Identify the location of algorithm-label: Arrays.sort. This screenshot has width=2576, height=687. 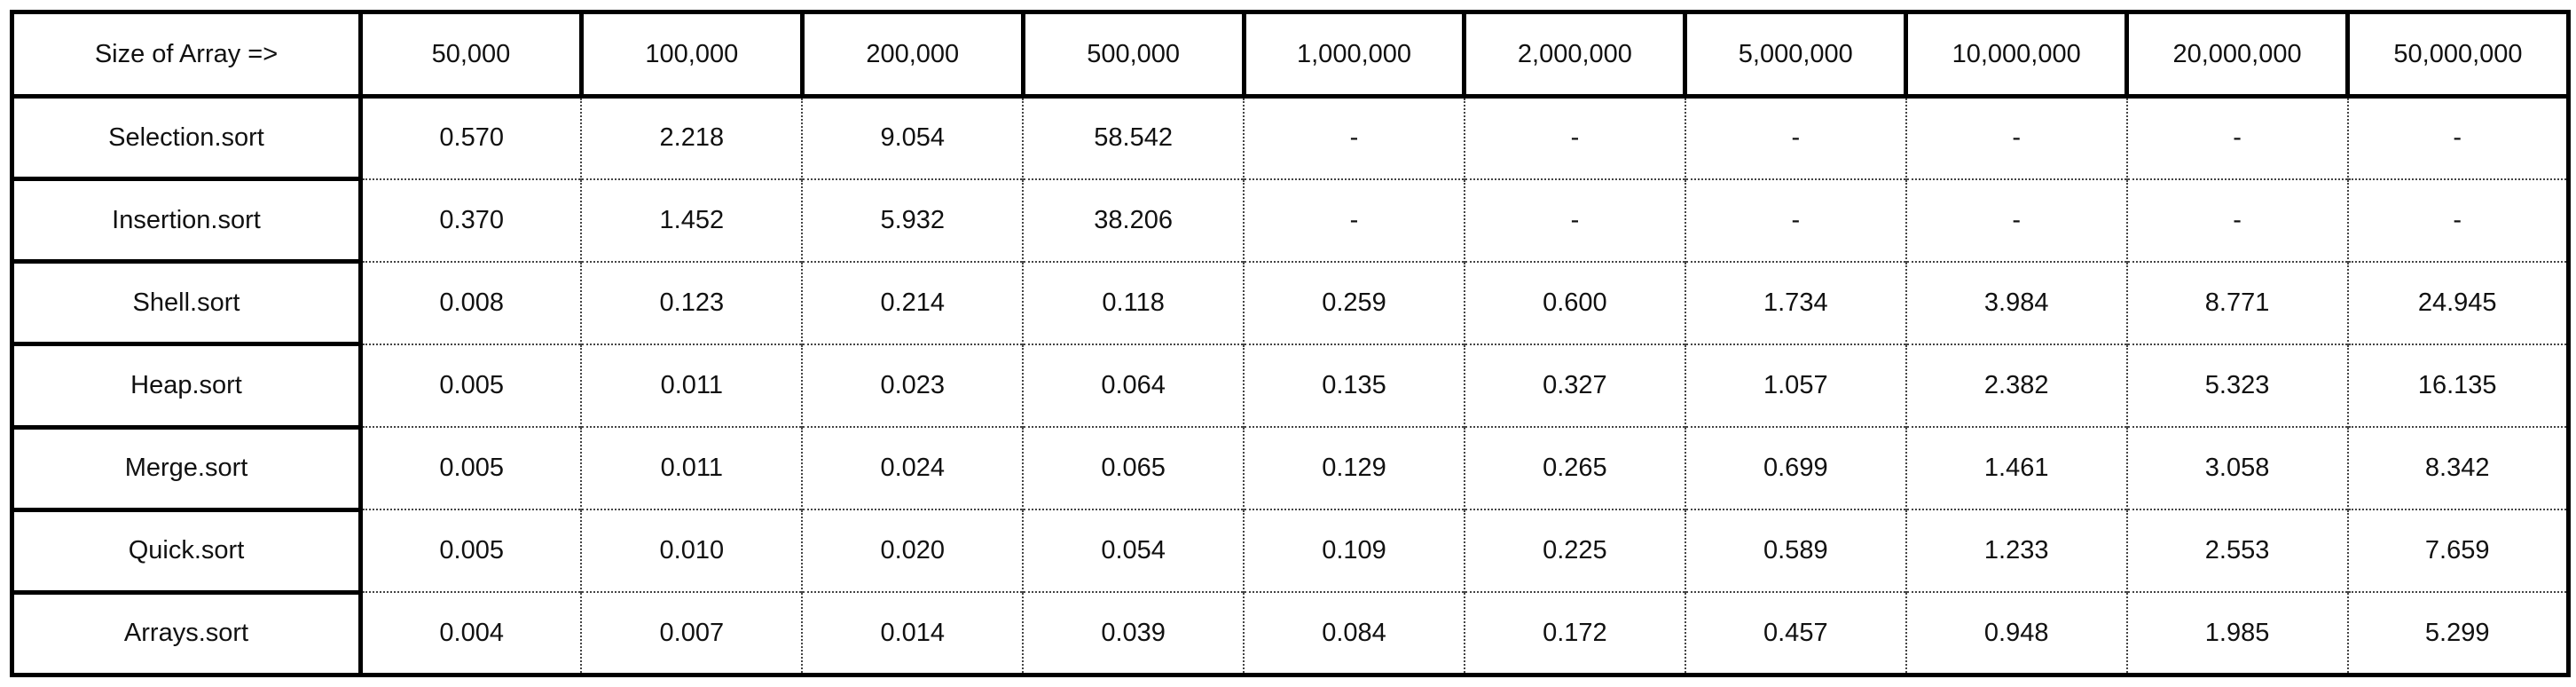
(187, 632).